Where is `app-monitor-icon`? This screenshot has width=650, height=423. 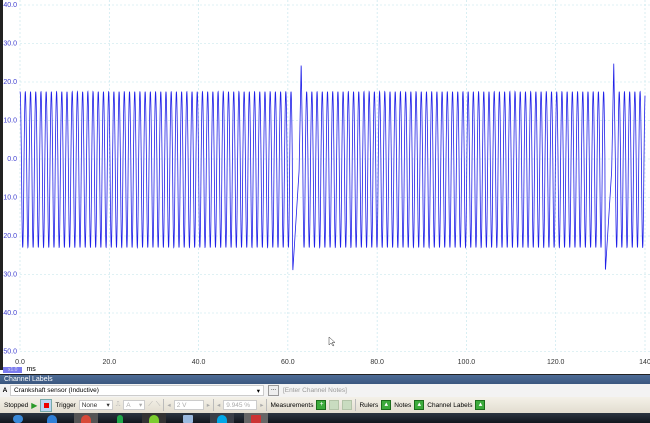
app-monitor-icon is located at coordinates (256, 418).